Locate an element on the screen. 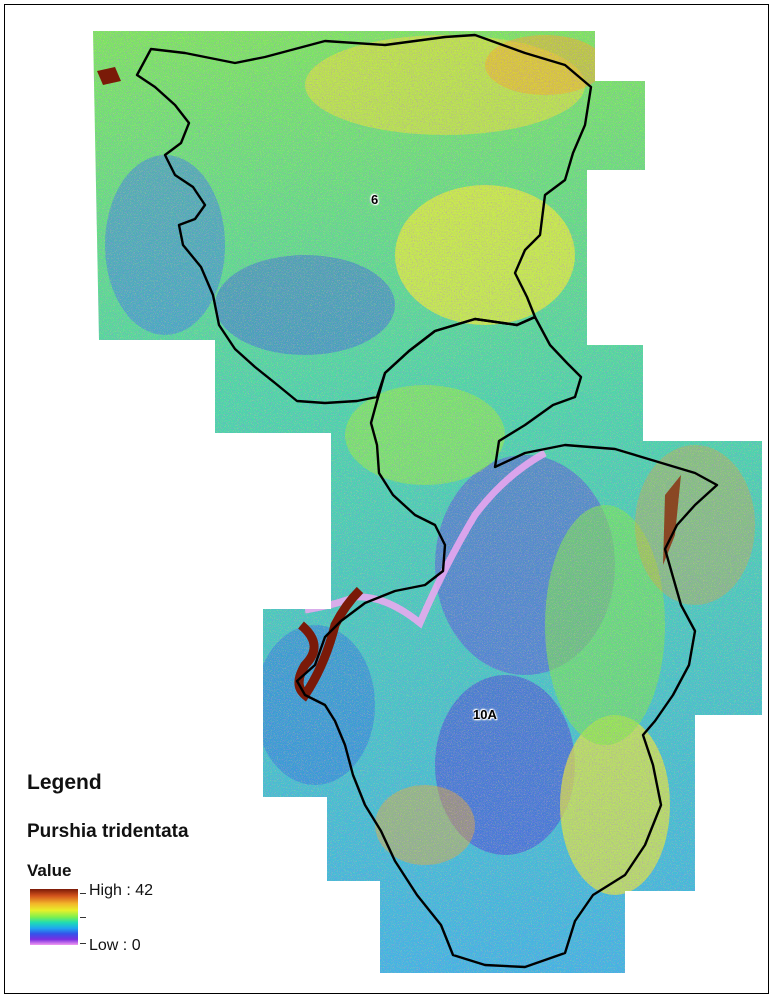 This screenshot has width=773, height=1000. ramp-low-label: Low : 0 is located at coordinates (115, 945).